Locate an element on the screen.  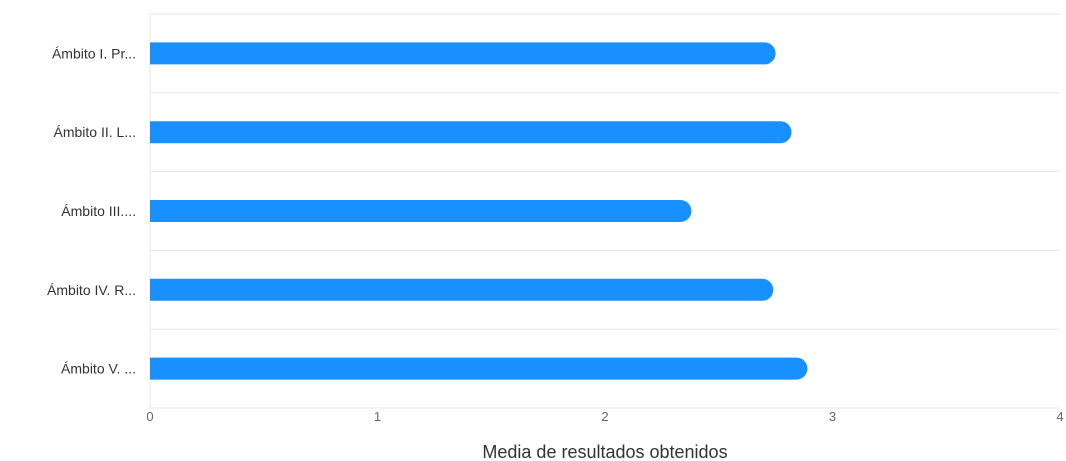
x-tick-label: 3 is located at coordinates (832, 416).